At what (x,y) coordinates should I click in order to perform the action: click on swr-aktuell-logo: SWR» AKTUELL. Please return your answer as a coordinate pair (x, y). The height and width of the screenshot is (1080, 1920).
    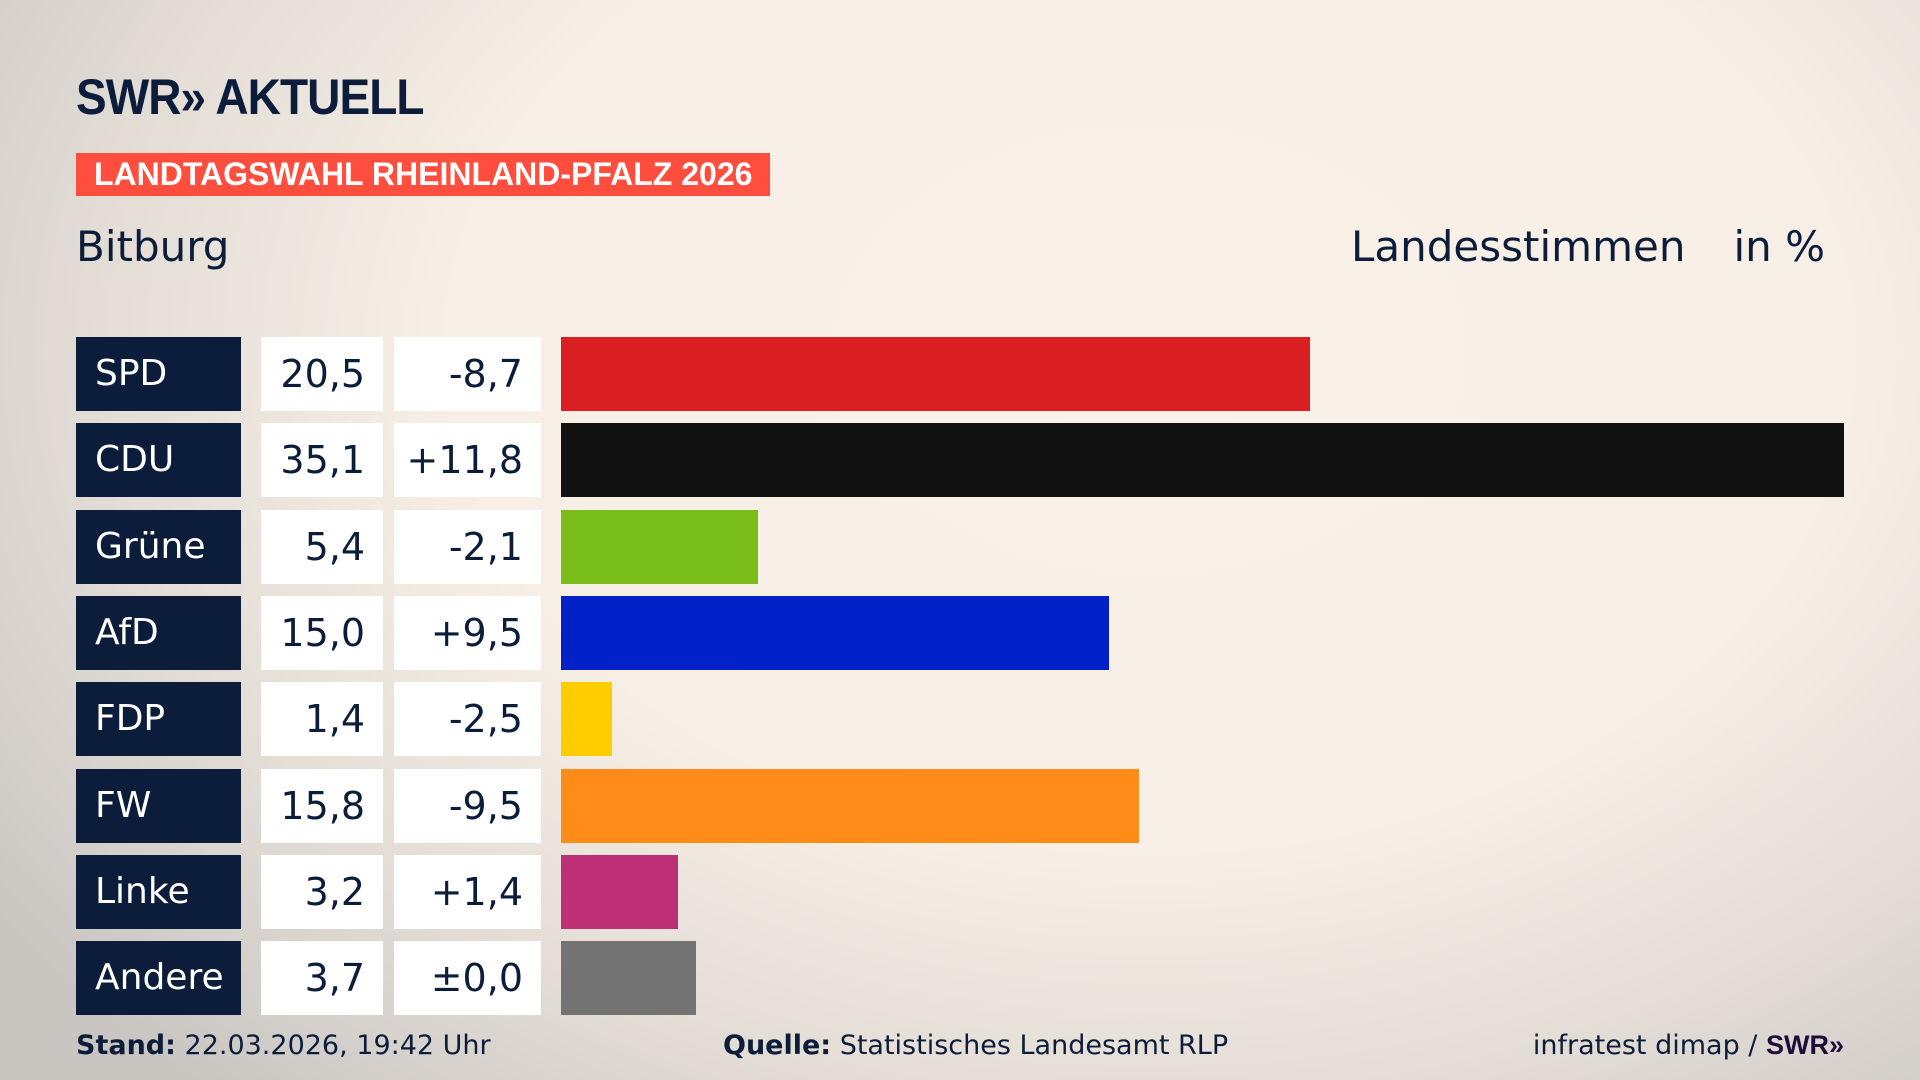
    Looking at the image, I should click on (250, 97).